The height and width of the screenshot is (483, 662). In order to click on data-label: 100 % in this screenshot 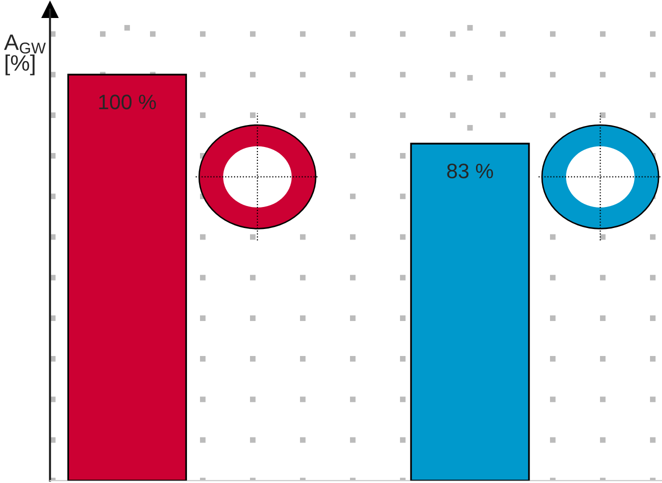, I will do `click(127, 102)`.